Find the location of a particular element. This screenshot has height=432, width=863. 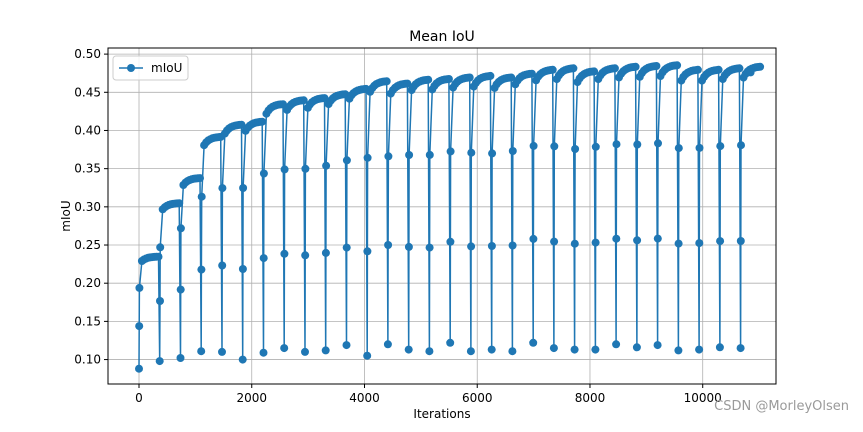

watermark: CSDN @MorleyOlsen is located at coordinates (781, 406).